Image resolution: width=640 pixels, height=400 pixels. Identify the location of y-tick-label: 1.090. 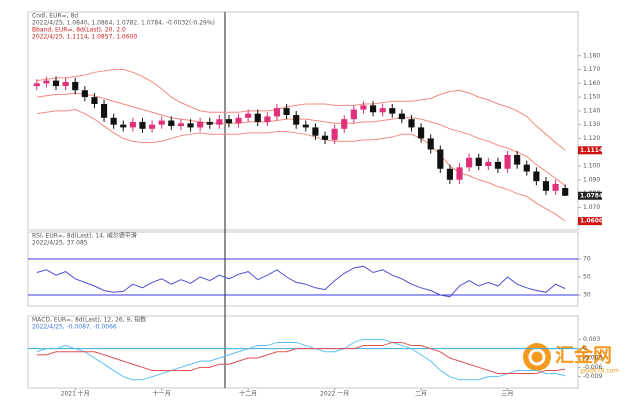
(591, 179).